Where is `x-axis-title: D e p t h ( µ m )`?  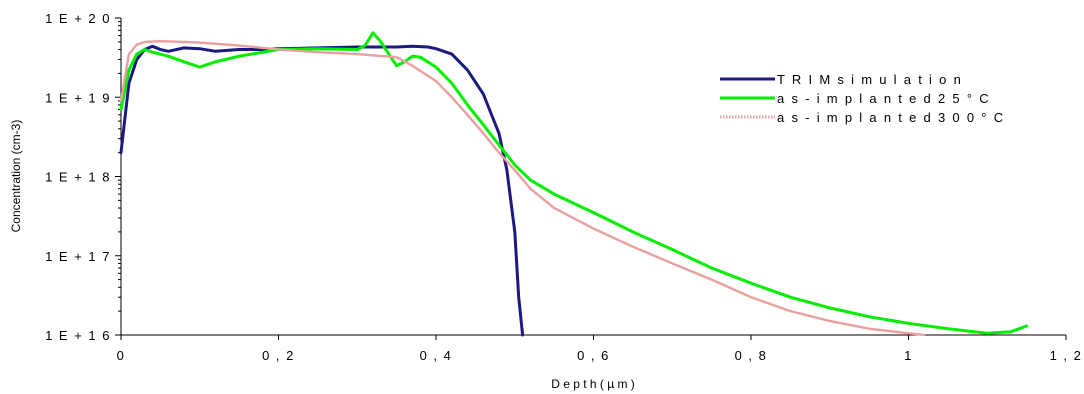
x-axis-title: D e p t h ( µ m ) is located at coordinates (593, 384).